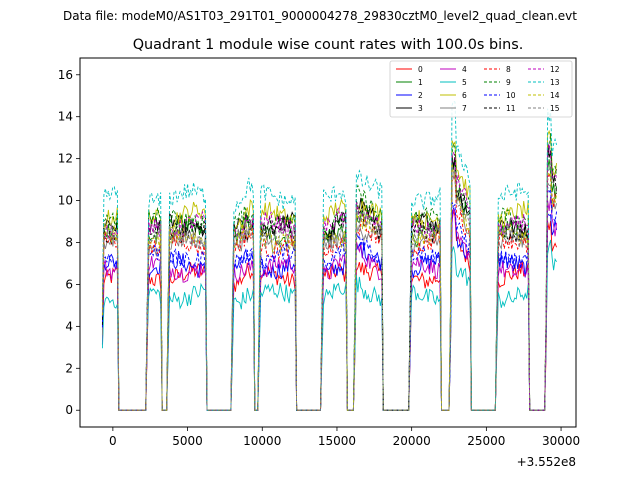 This screenshot has width=640, height=480. I want to click on x-axis-offset-label: +3.552e8, so click(546, 462).